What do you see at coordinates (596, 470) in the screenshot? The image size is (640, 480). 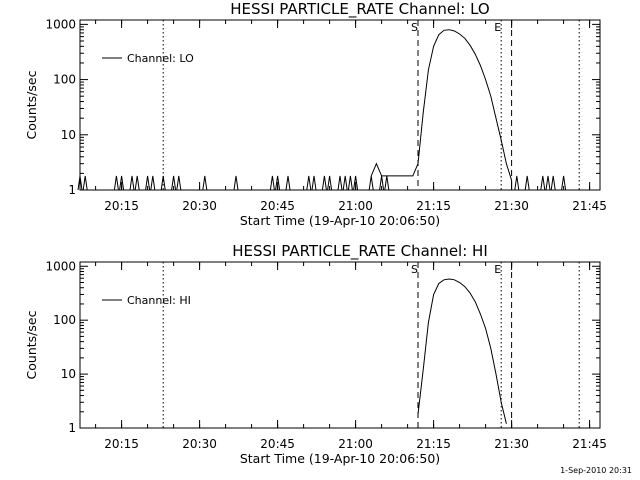 I see `timestamp-stamp: 1-Sep-2010 20:31` at bounding box center [596, 470].